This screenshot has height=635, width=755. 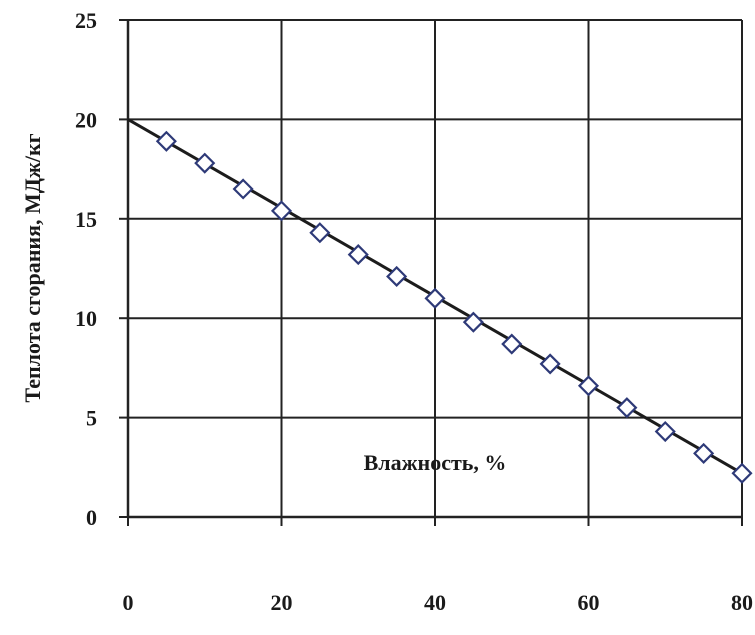 What do you see at coordinates (32, 267) in the screenshot?
I see `y-axis-title: Теплота сгорания, МДж/кг` at bounding box center [32, 267].